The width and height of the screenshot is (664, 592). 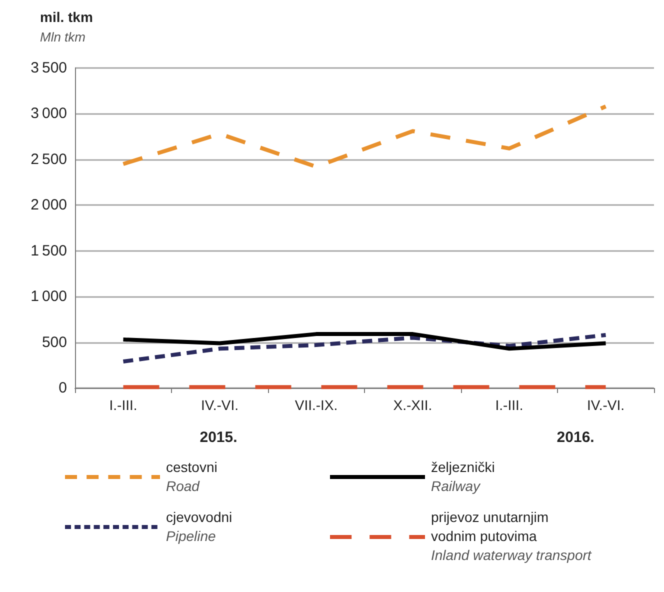 What do you see at coordinates (219, 437) in the screenshot?
I see `text: 2015.` at bounding box center [219, 437].